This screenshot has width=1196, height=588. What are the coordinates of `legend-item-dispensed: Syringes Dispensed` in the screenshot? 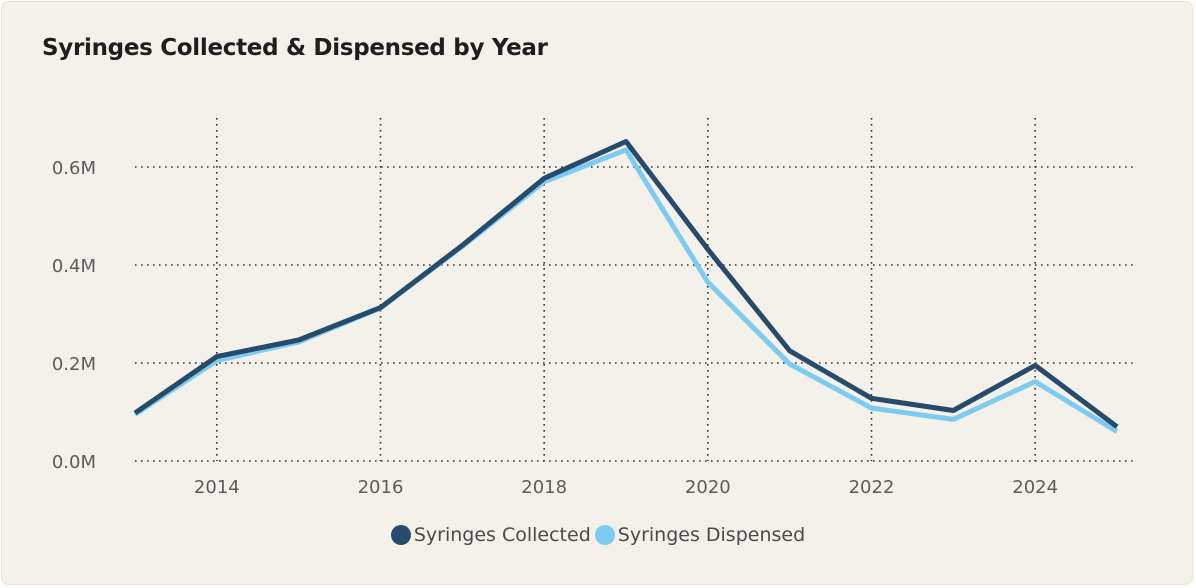 It's located at (700, 535).